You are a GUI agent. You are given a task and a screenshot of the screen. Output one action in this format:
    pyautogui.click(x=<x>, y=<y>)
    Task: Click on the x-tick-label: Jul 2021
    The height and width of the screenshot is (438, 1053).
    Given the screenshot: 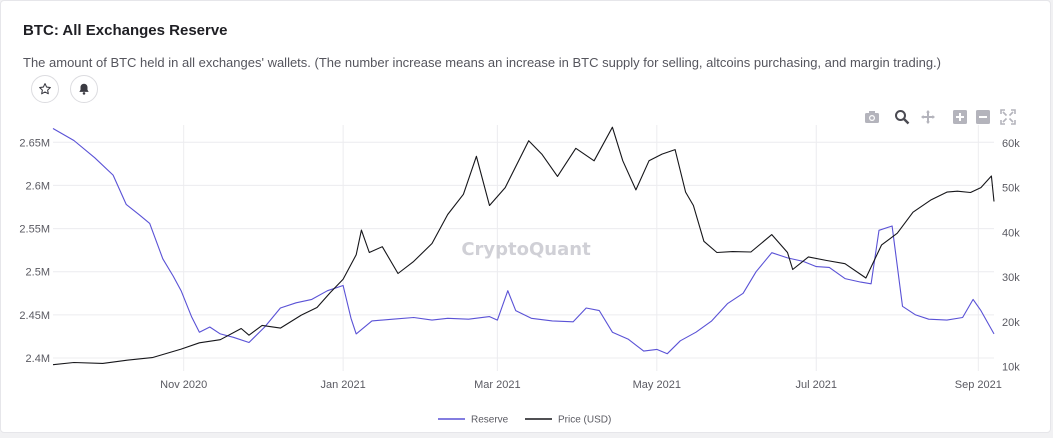 What is the action you would take?
    pyautogui.click(x=816, y=385)
    